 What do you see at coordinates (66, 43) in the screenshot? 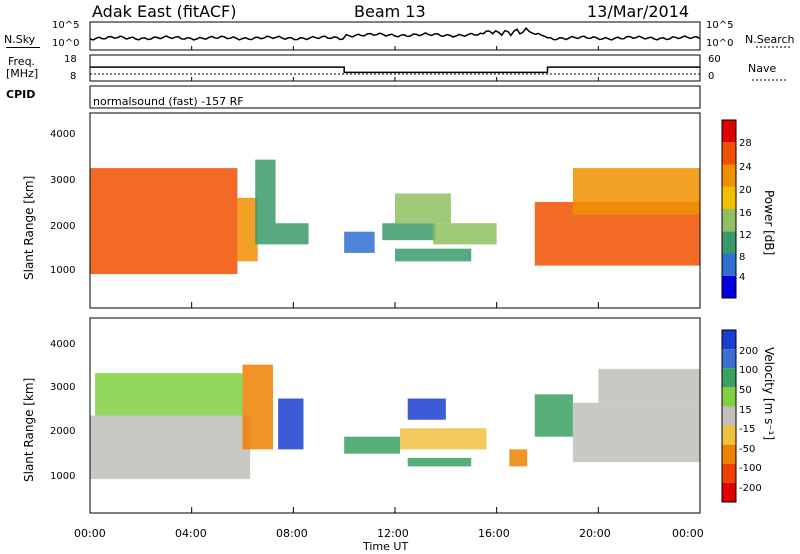
I see `noise-left-tick-bottom: 10^0` at bounding box center [66, 43].